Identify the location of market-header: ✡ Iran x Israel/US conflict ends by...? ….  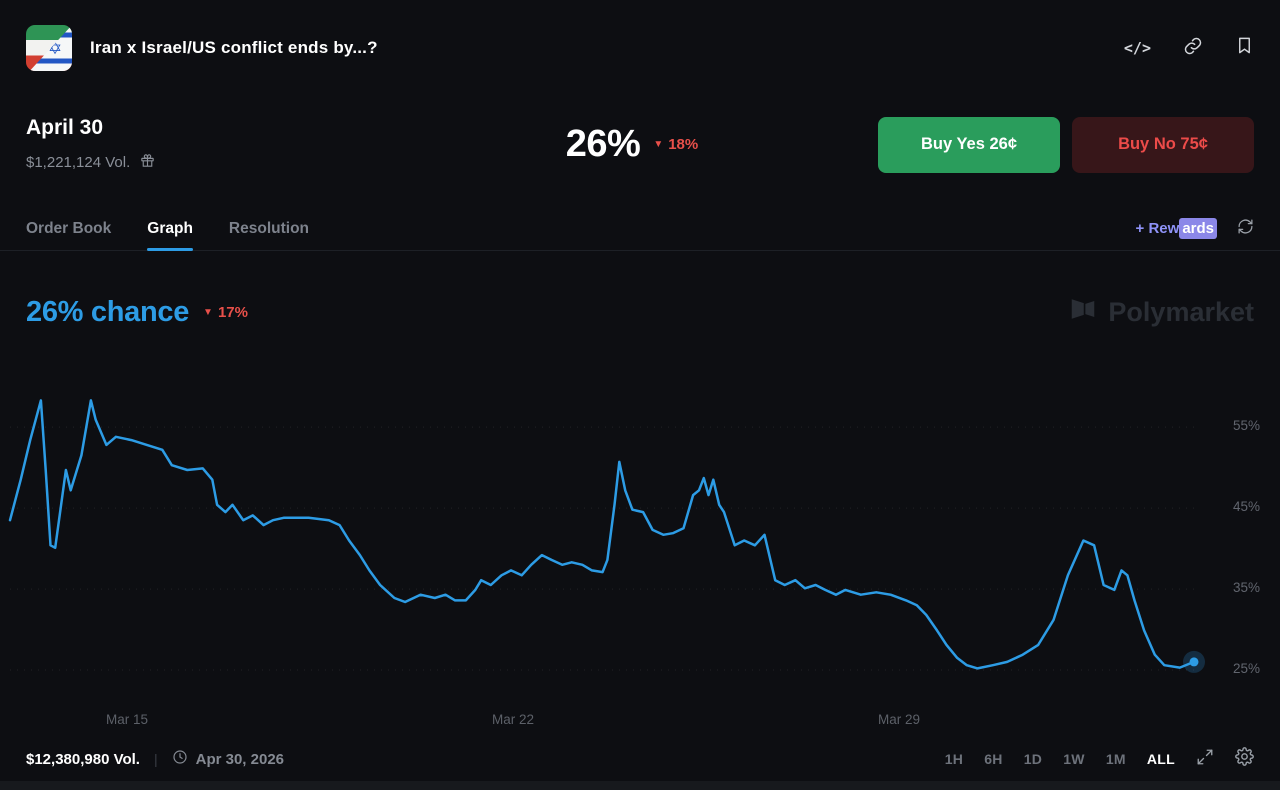
(640, 48).